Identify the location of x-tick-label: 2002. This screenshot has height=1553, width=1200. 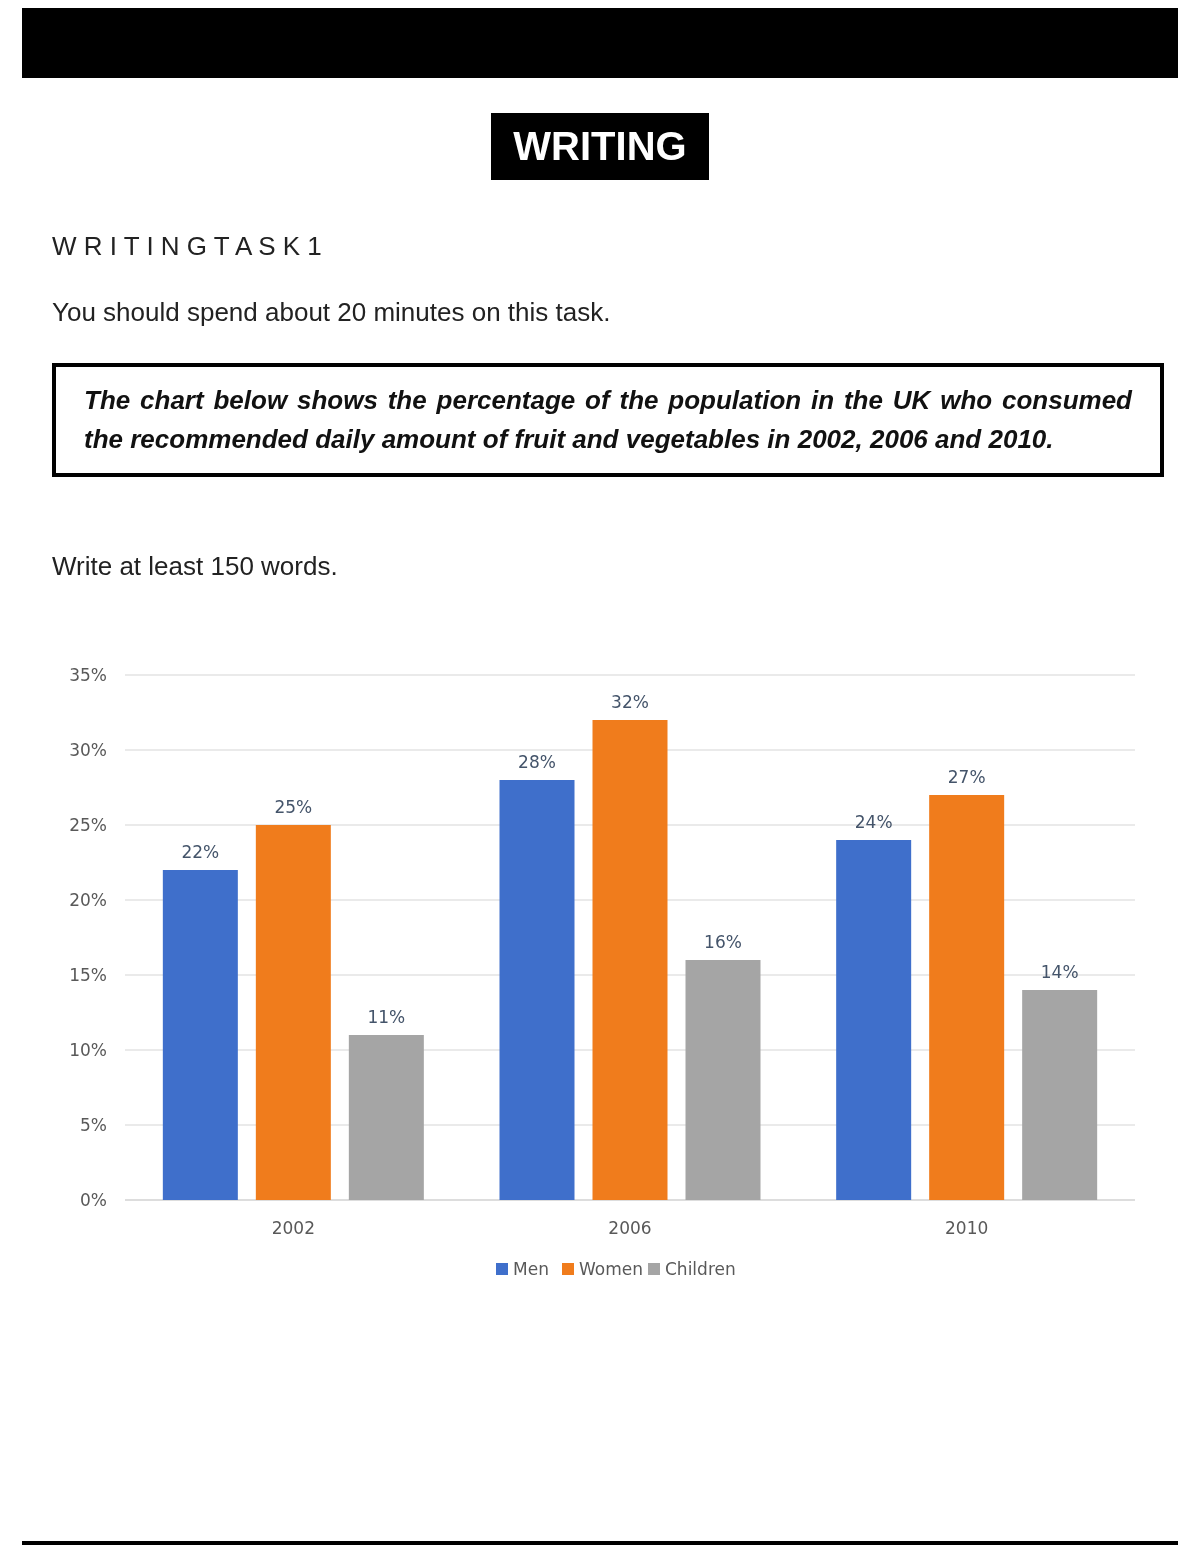
(293, 1228).